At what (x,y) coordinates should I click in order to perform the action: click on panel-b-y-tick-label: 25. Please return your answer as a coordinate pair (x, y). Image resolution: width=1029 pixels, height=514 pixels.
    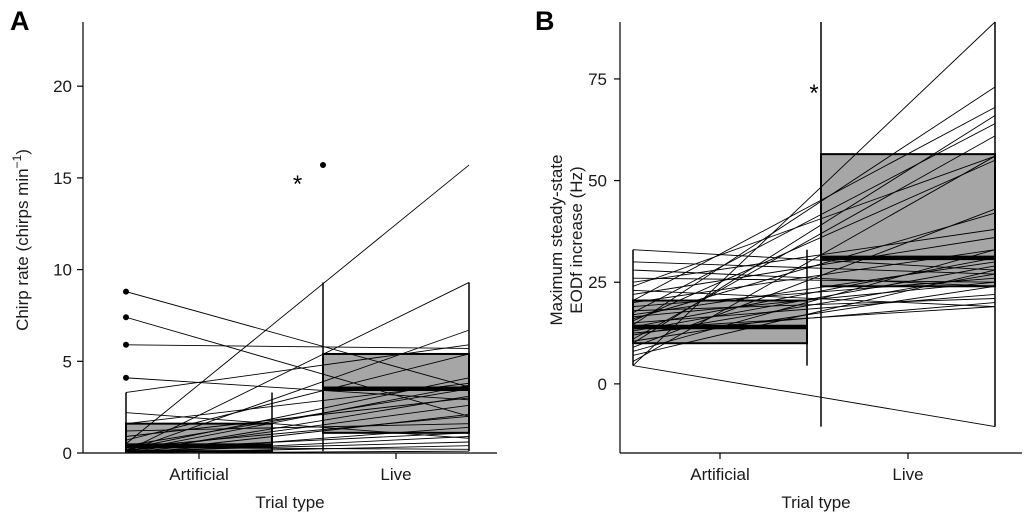
    Looking at the image, I should click on (597, 282).